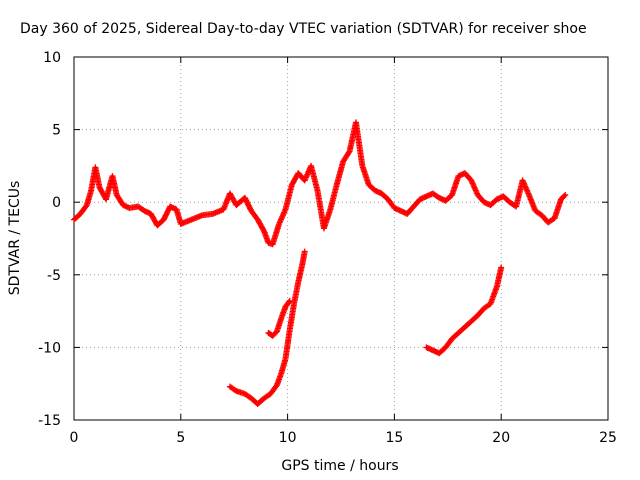  What do you see at coordinates (339, 466) in the screenshot?
I see `x-axis-label: GPS time / hours` at bounding box center [339, 466].